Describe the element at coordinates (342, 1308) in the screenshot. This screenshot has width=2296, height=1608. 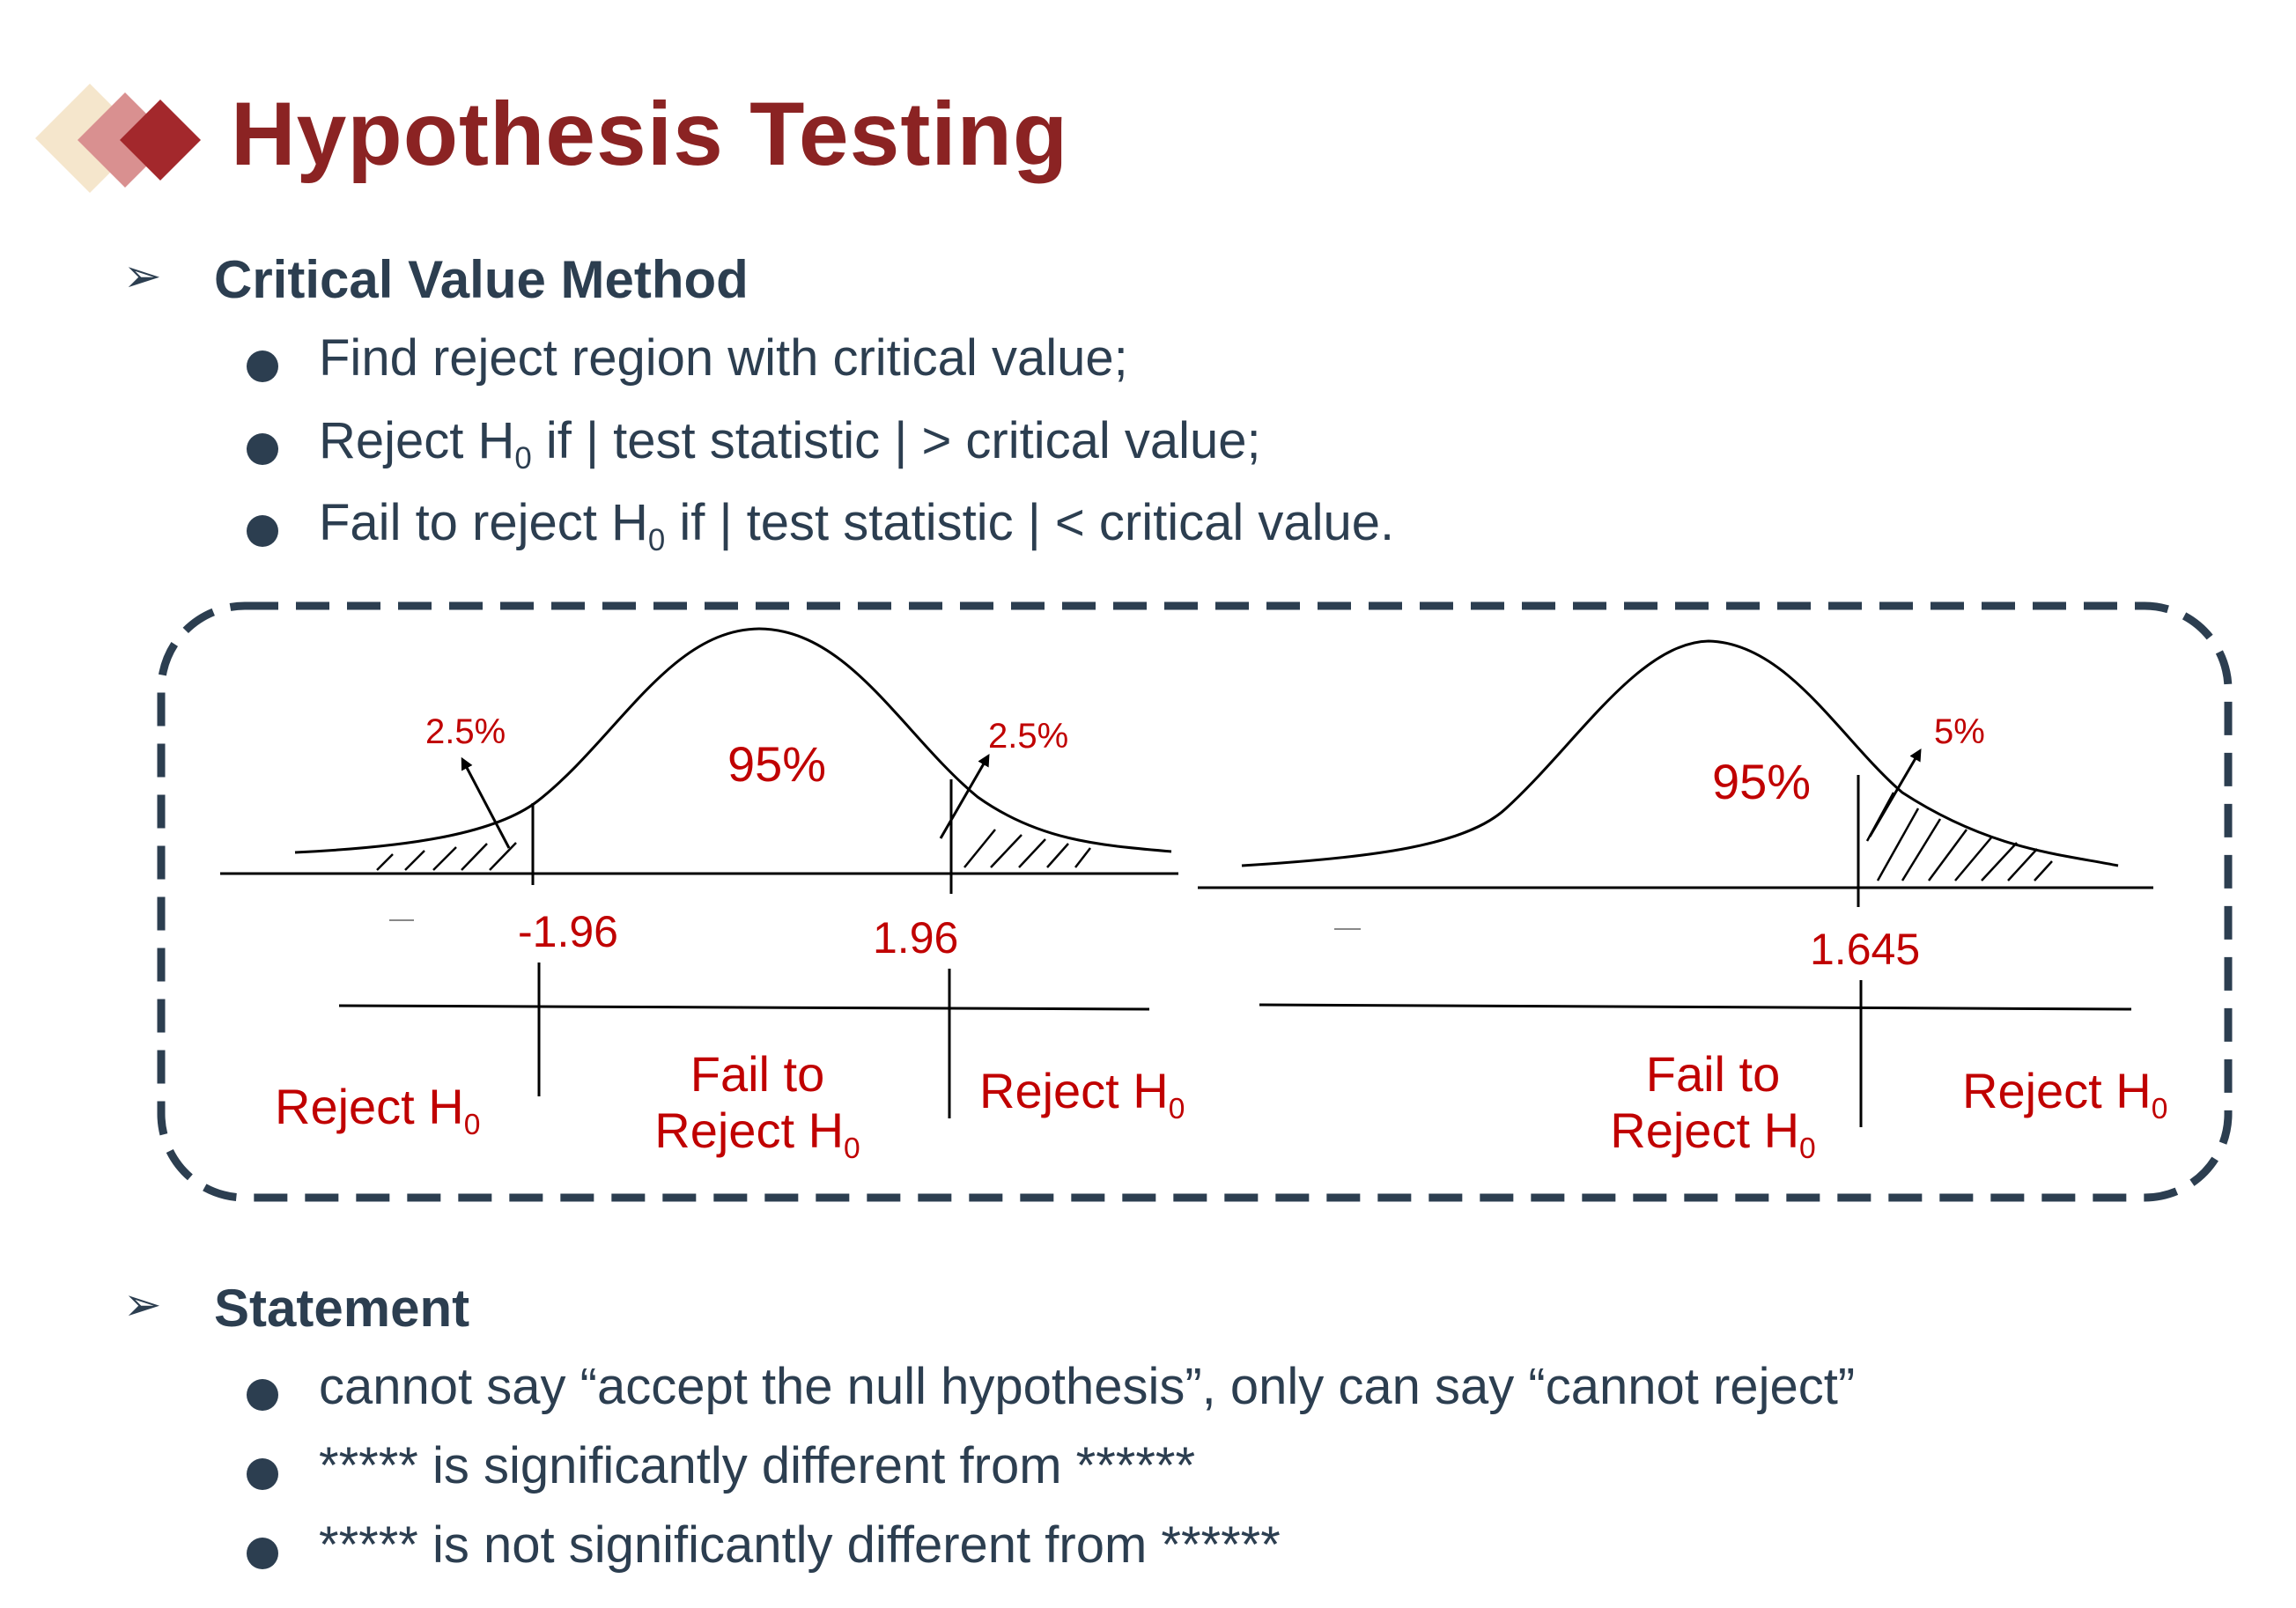
I see `section-heading: Statement` at that location.